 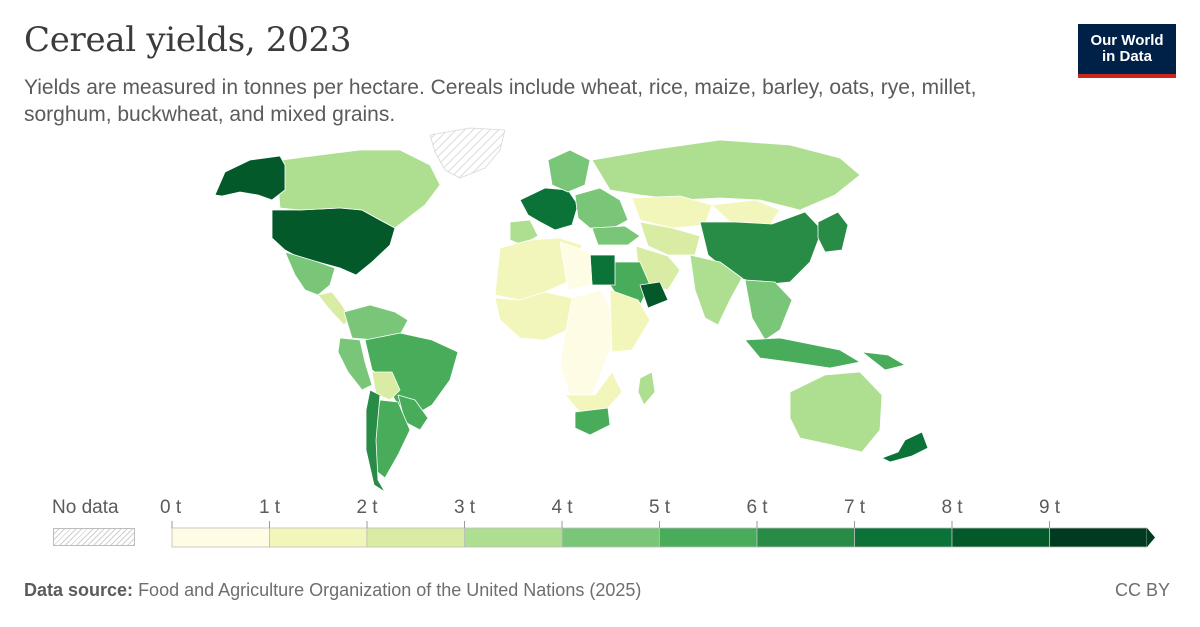 What do you see at coordinates (726, 175) in the screenshot?
I see `region-russia` at bounding box center [726, 175].